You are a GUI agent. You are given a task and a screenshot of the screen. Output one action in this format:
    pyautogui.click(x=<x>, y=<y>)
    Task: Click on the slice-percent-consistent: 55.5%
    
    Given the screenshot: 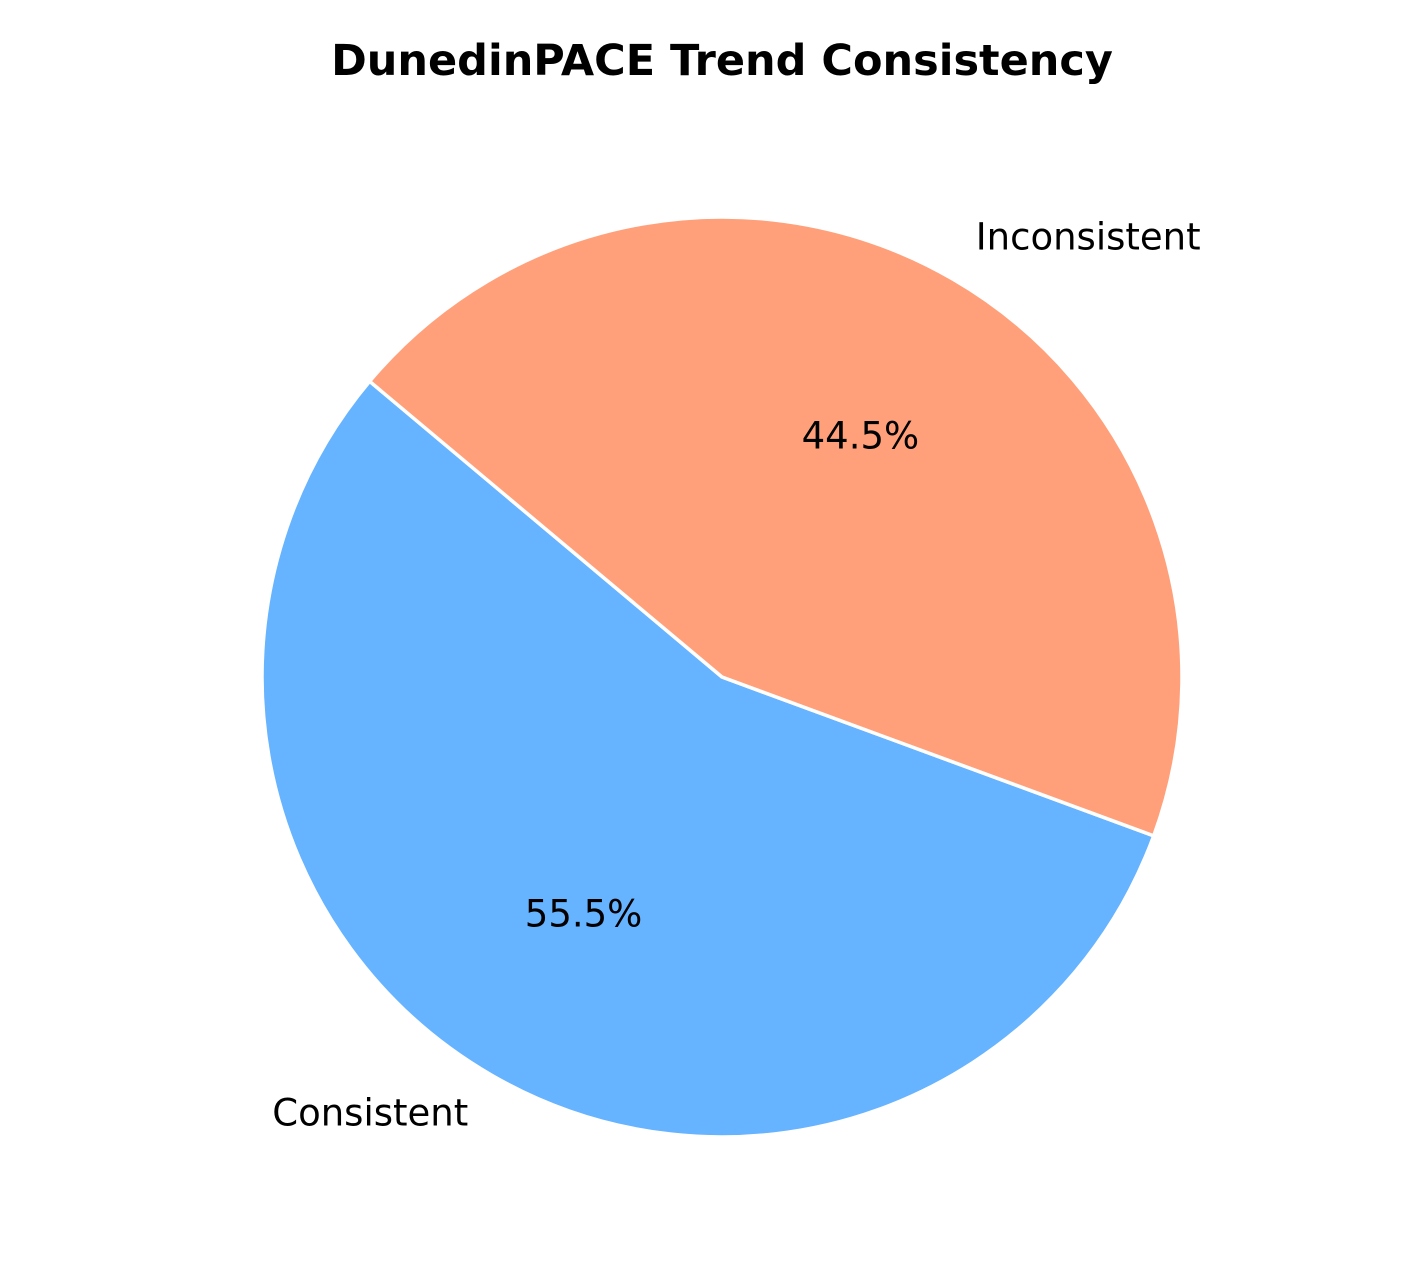 What is the action you would take?
    pyautogui.click(x=584, y=913)
    